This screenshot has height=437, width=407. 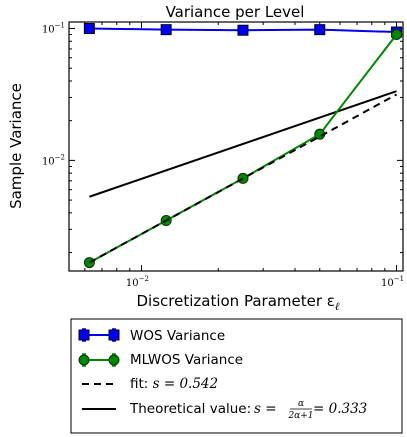 I want to click on legend-entry-theoretical: Theoretical value: s = α 2α+1 = 0.333, so click(x=224, y=410).